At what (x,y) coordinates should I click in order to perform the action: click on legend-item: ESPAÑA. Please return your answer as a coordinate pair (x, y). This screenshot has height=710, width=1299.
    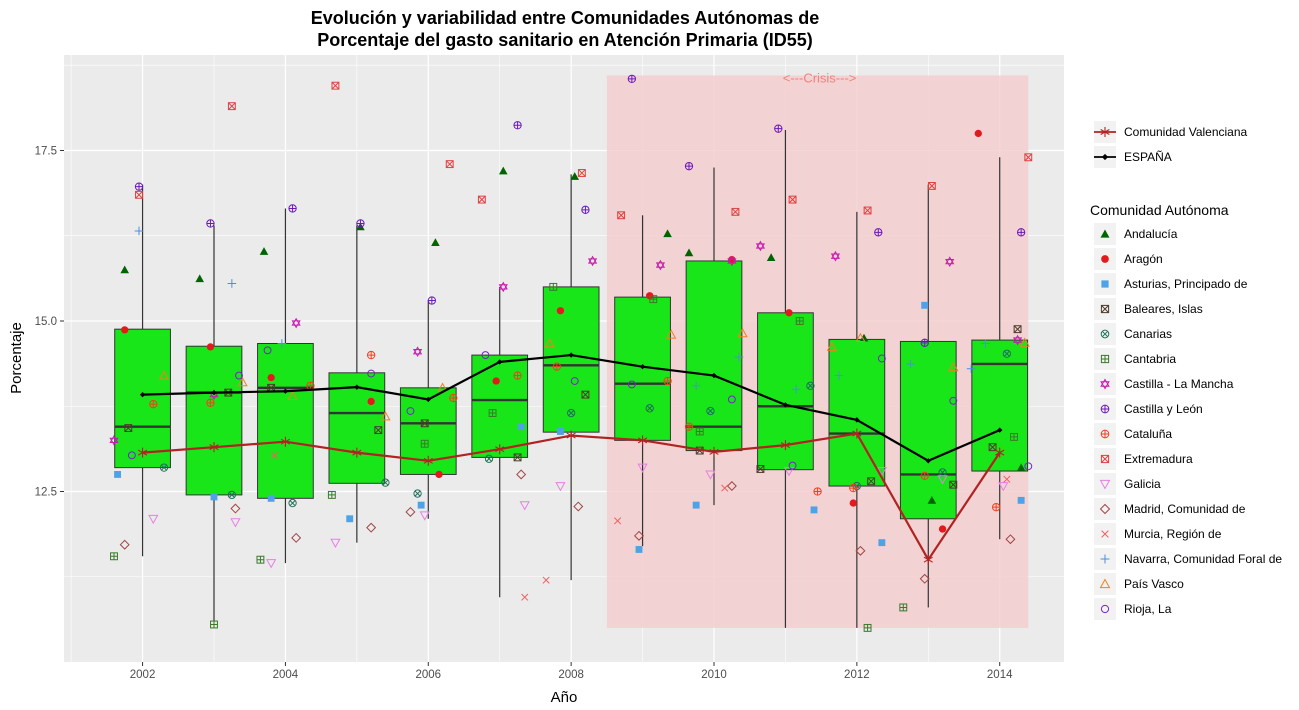
    Looking at the image, I should click on (1133, 157).